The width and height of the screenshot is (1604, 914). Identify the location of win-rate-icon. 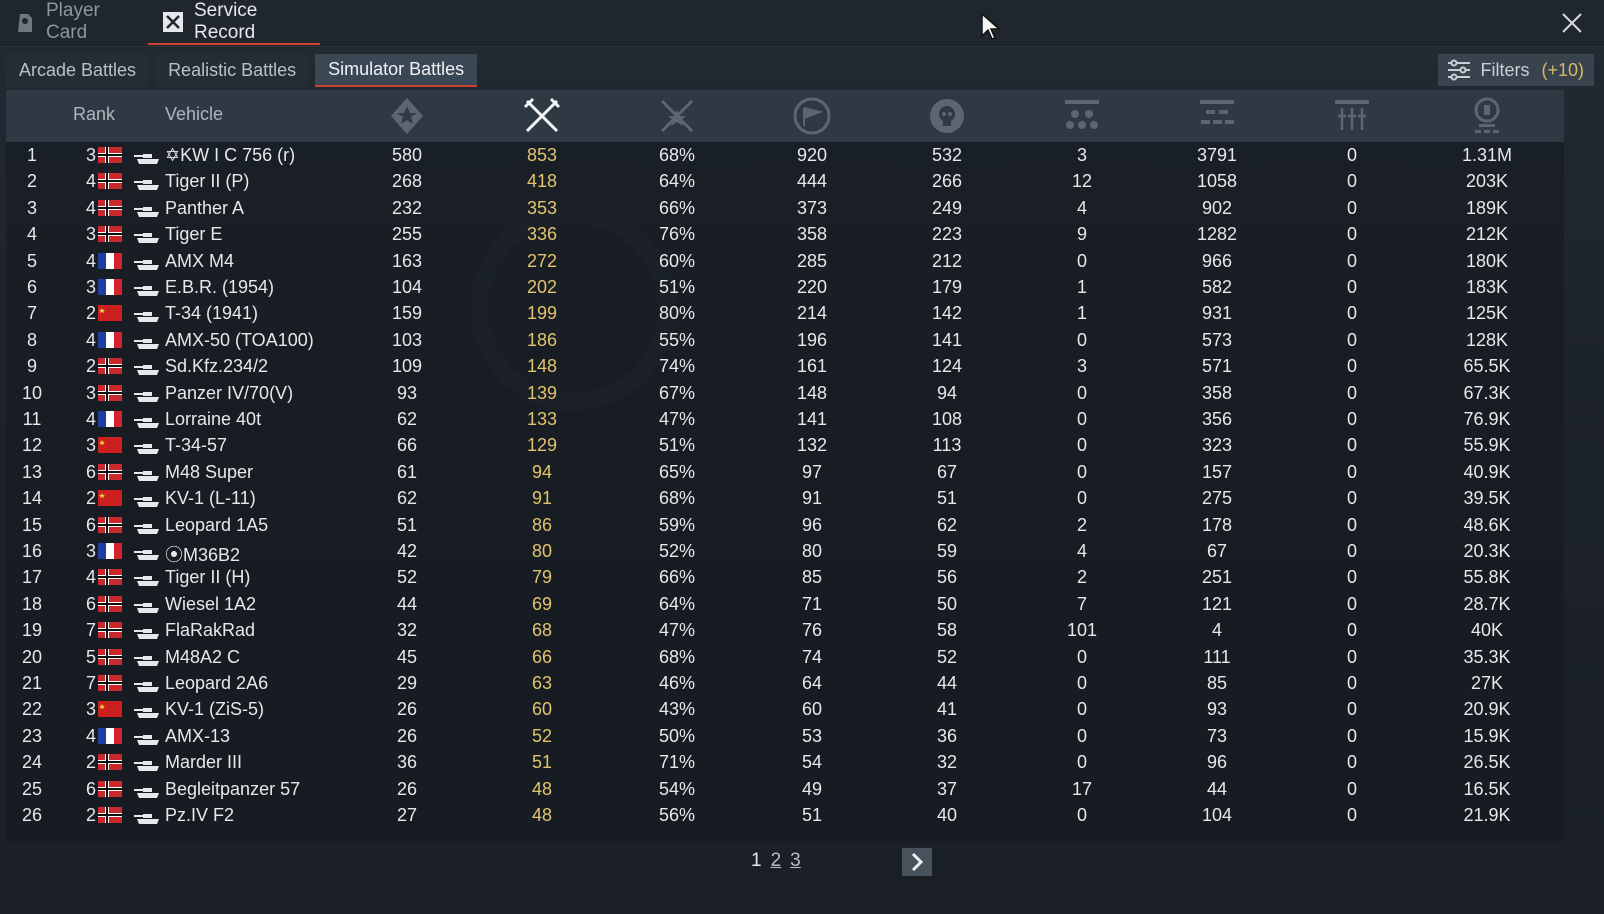
(677, 116).